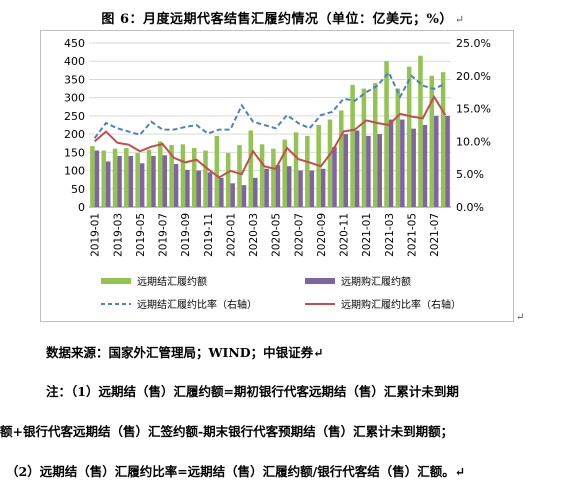  Describe the element at coordinates (345, 235) in the screenshot. I see `x-tick-label: 2020-11` at that location.